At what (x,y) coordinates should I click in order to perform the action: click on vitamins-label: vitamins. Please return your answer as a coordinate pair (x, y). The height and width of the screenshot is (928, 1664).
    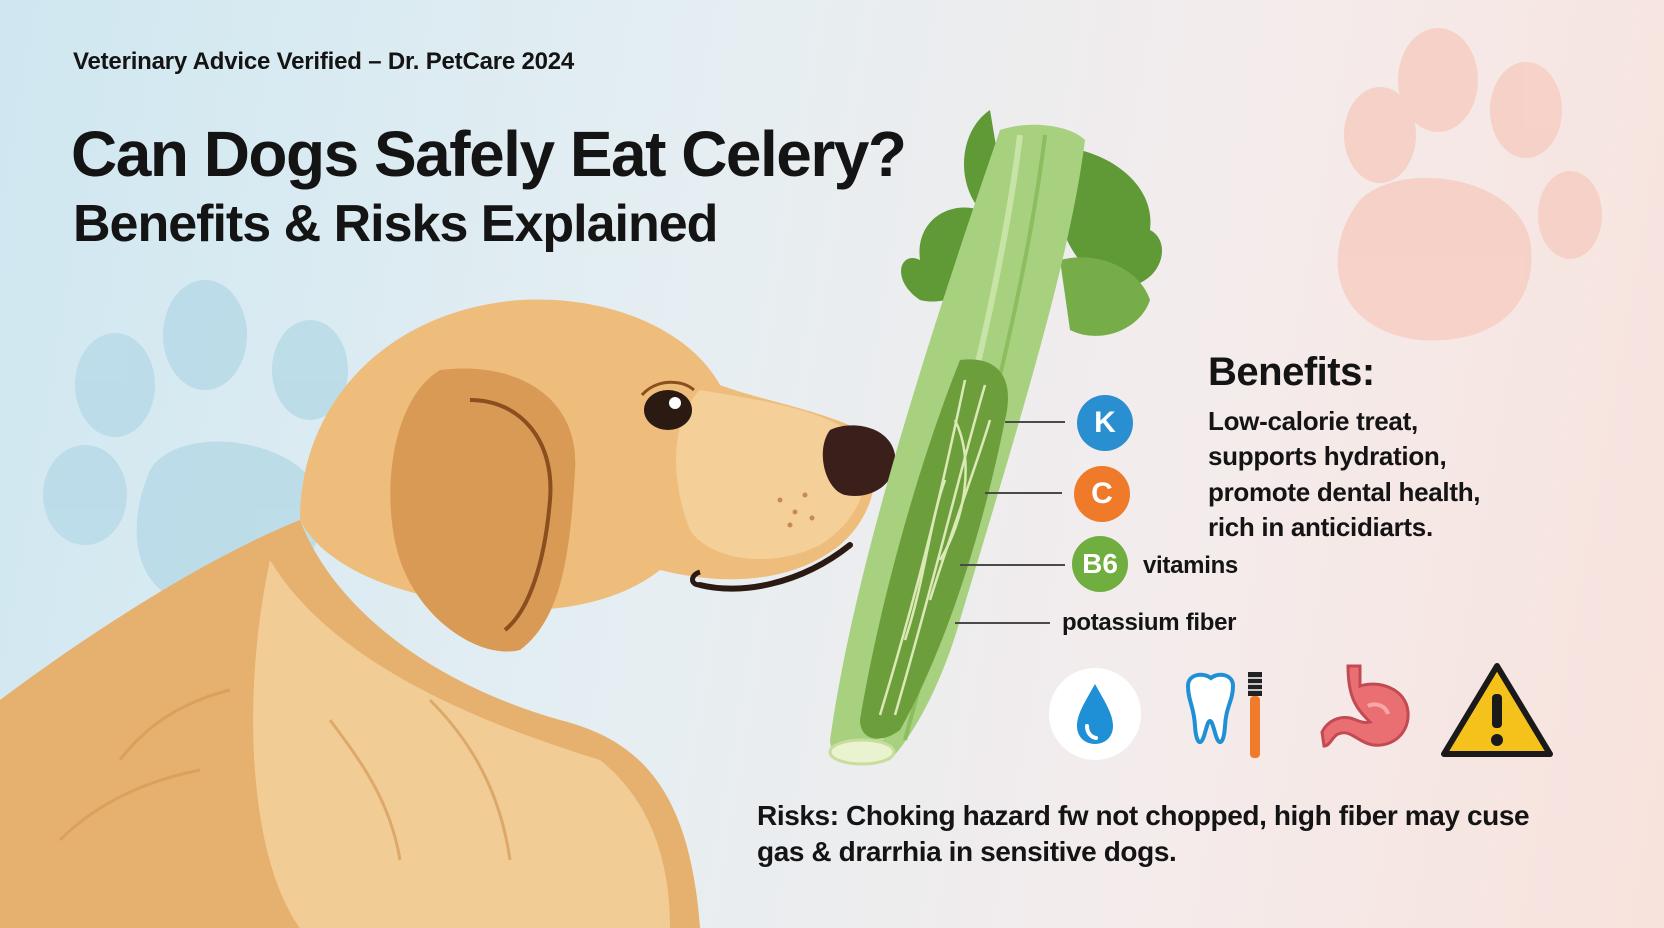
    Looking at the image, I should click on (1190, 565).